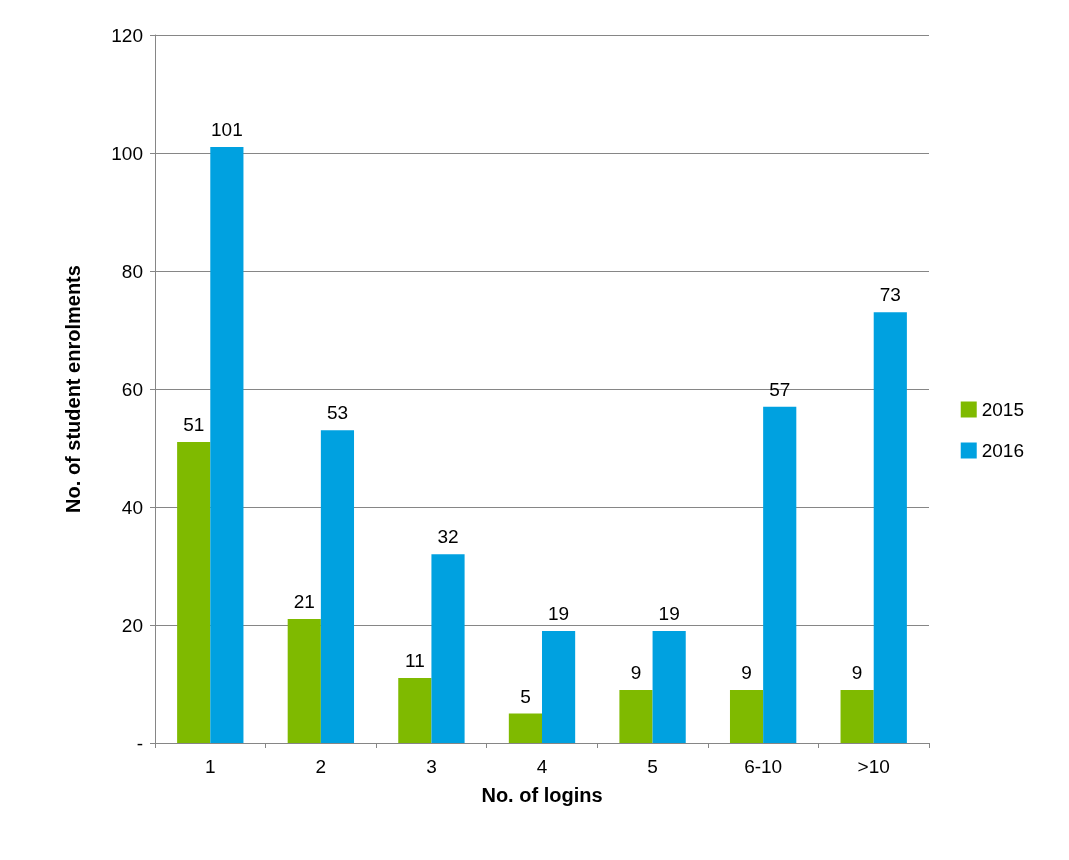 The image size is (1069, 860). Describe the element at coordinates (763, 766) in the screenshot. I see `x-tick-label: 6-10` at that location.